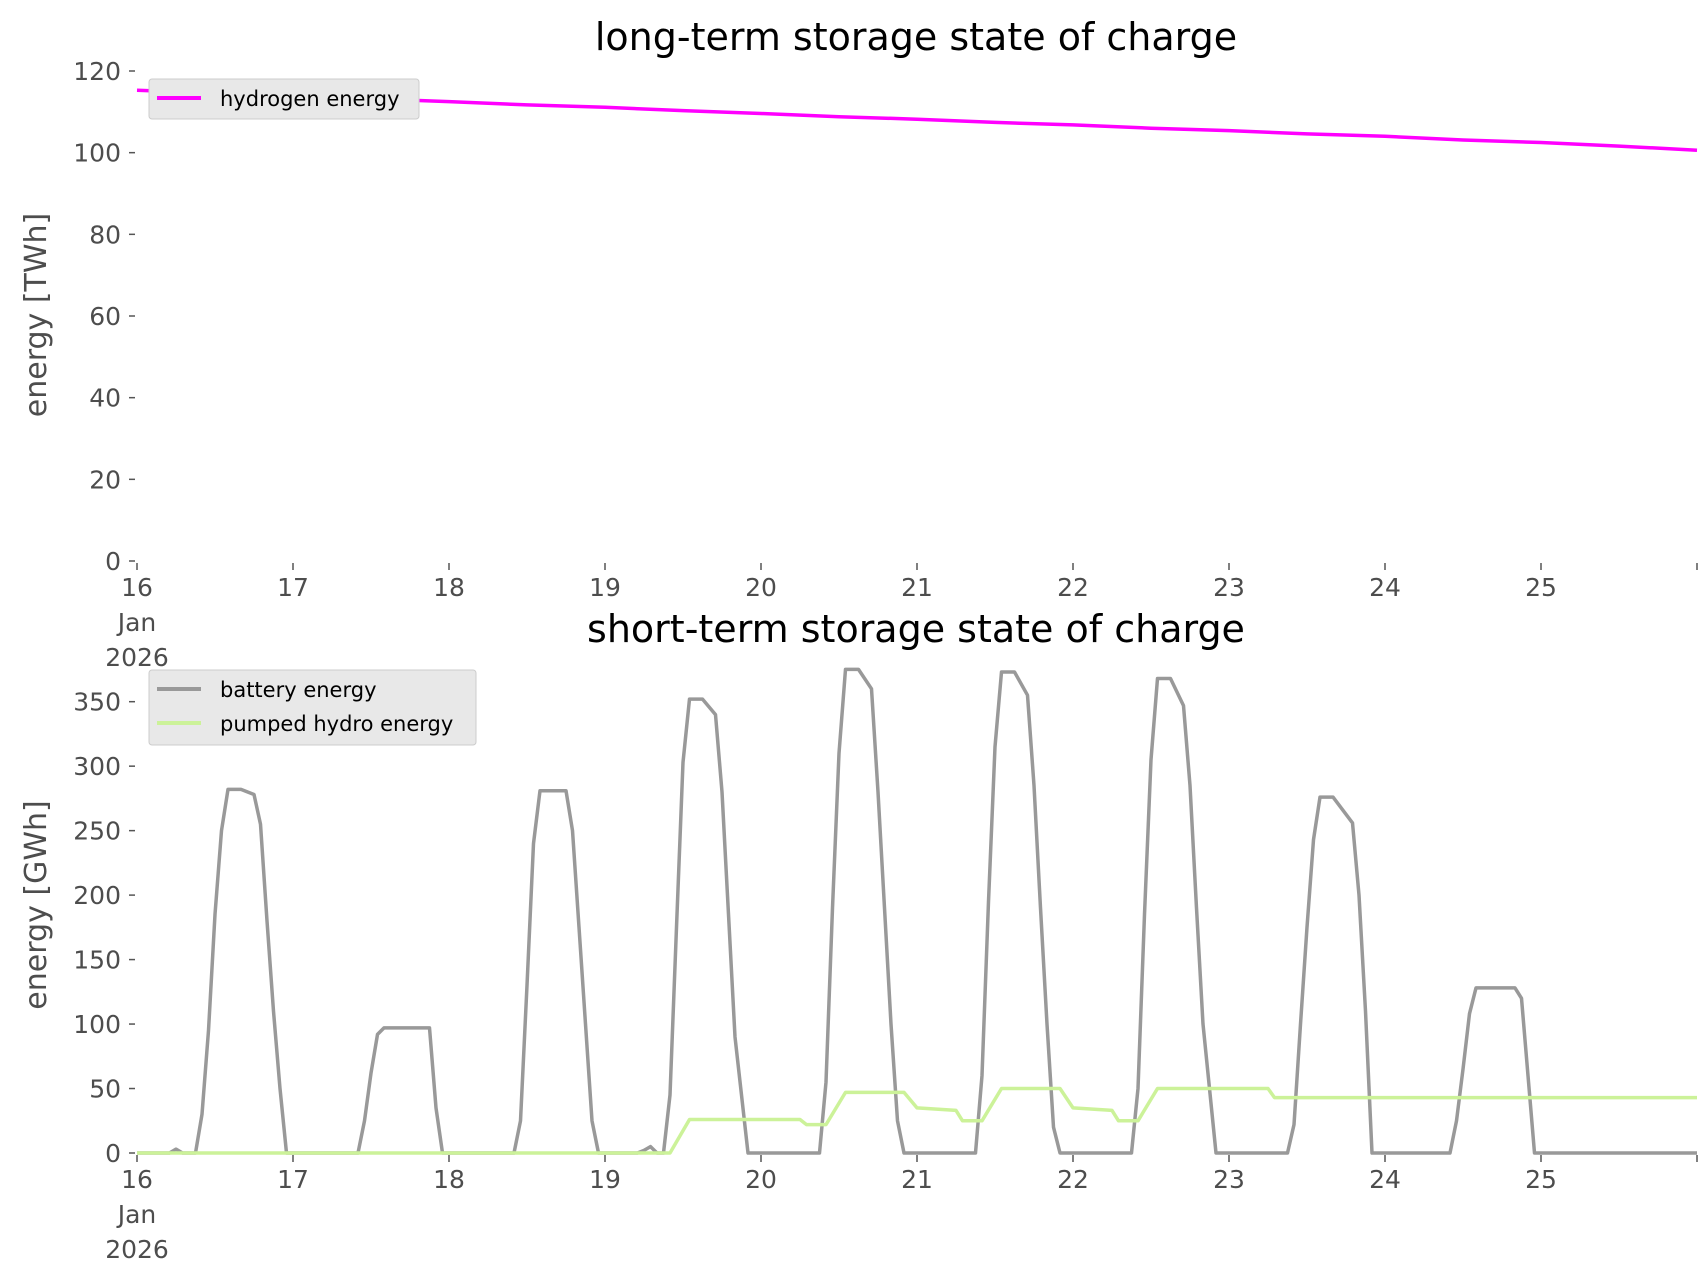 The width and height of the screenshot is (1706, 1277). I want to click on y-tick-label: 20, so click(105, 479).